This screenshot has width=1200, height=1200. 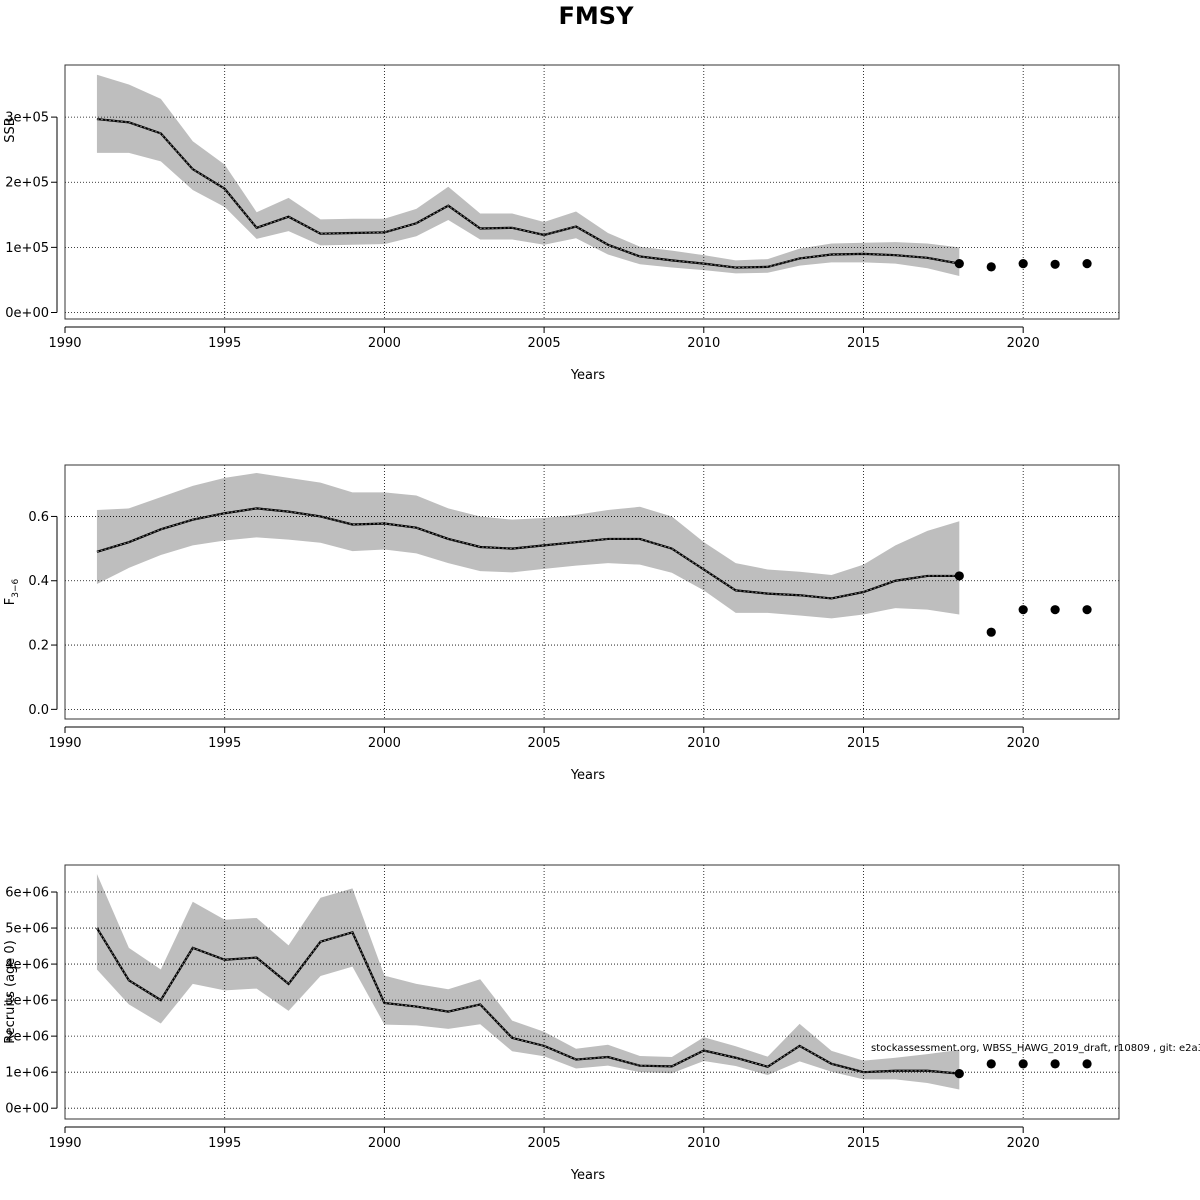 What do you see at coordinates (27, 929) in the screenshot?
I see `y-tick-label: 5e+06` at bounding box center [27, 929].